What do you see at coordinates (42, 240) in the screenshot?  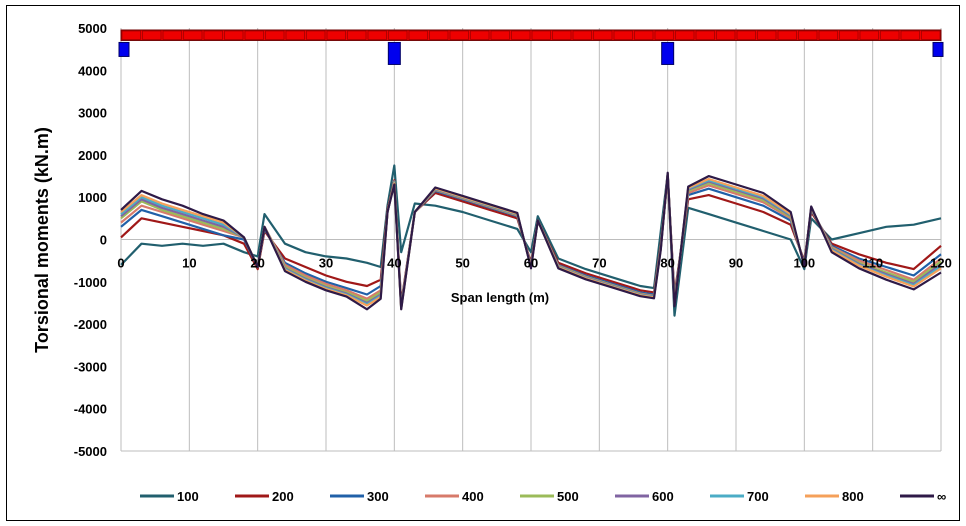 I see `y-axis-title: Torsional moments (kN.m)` at bounding box center [42, 240].